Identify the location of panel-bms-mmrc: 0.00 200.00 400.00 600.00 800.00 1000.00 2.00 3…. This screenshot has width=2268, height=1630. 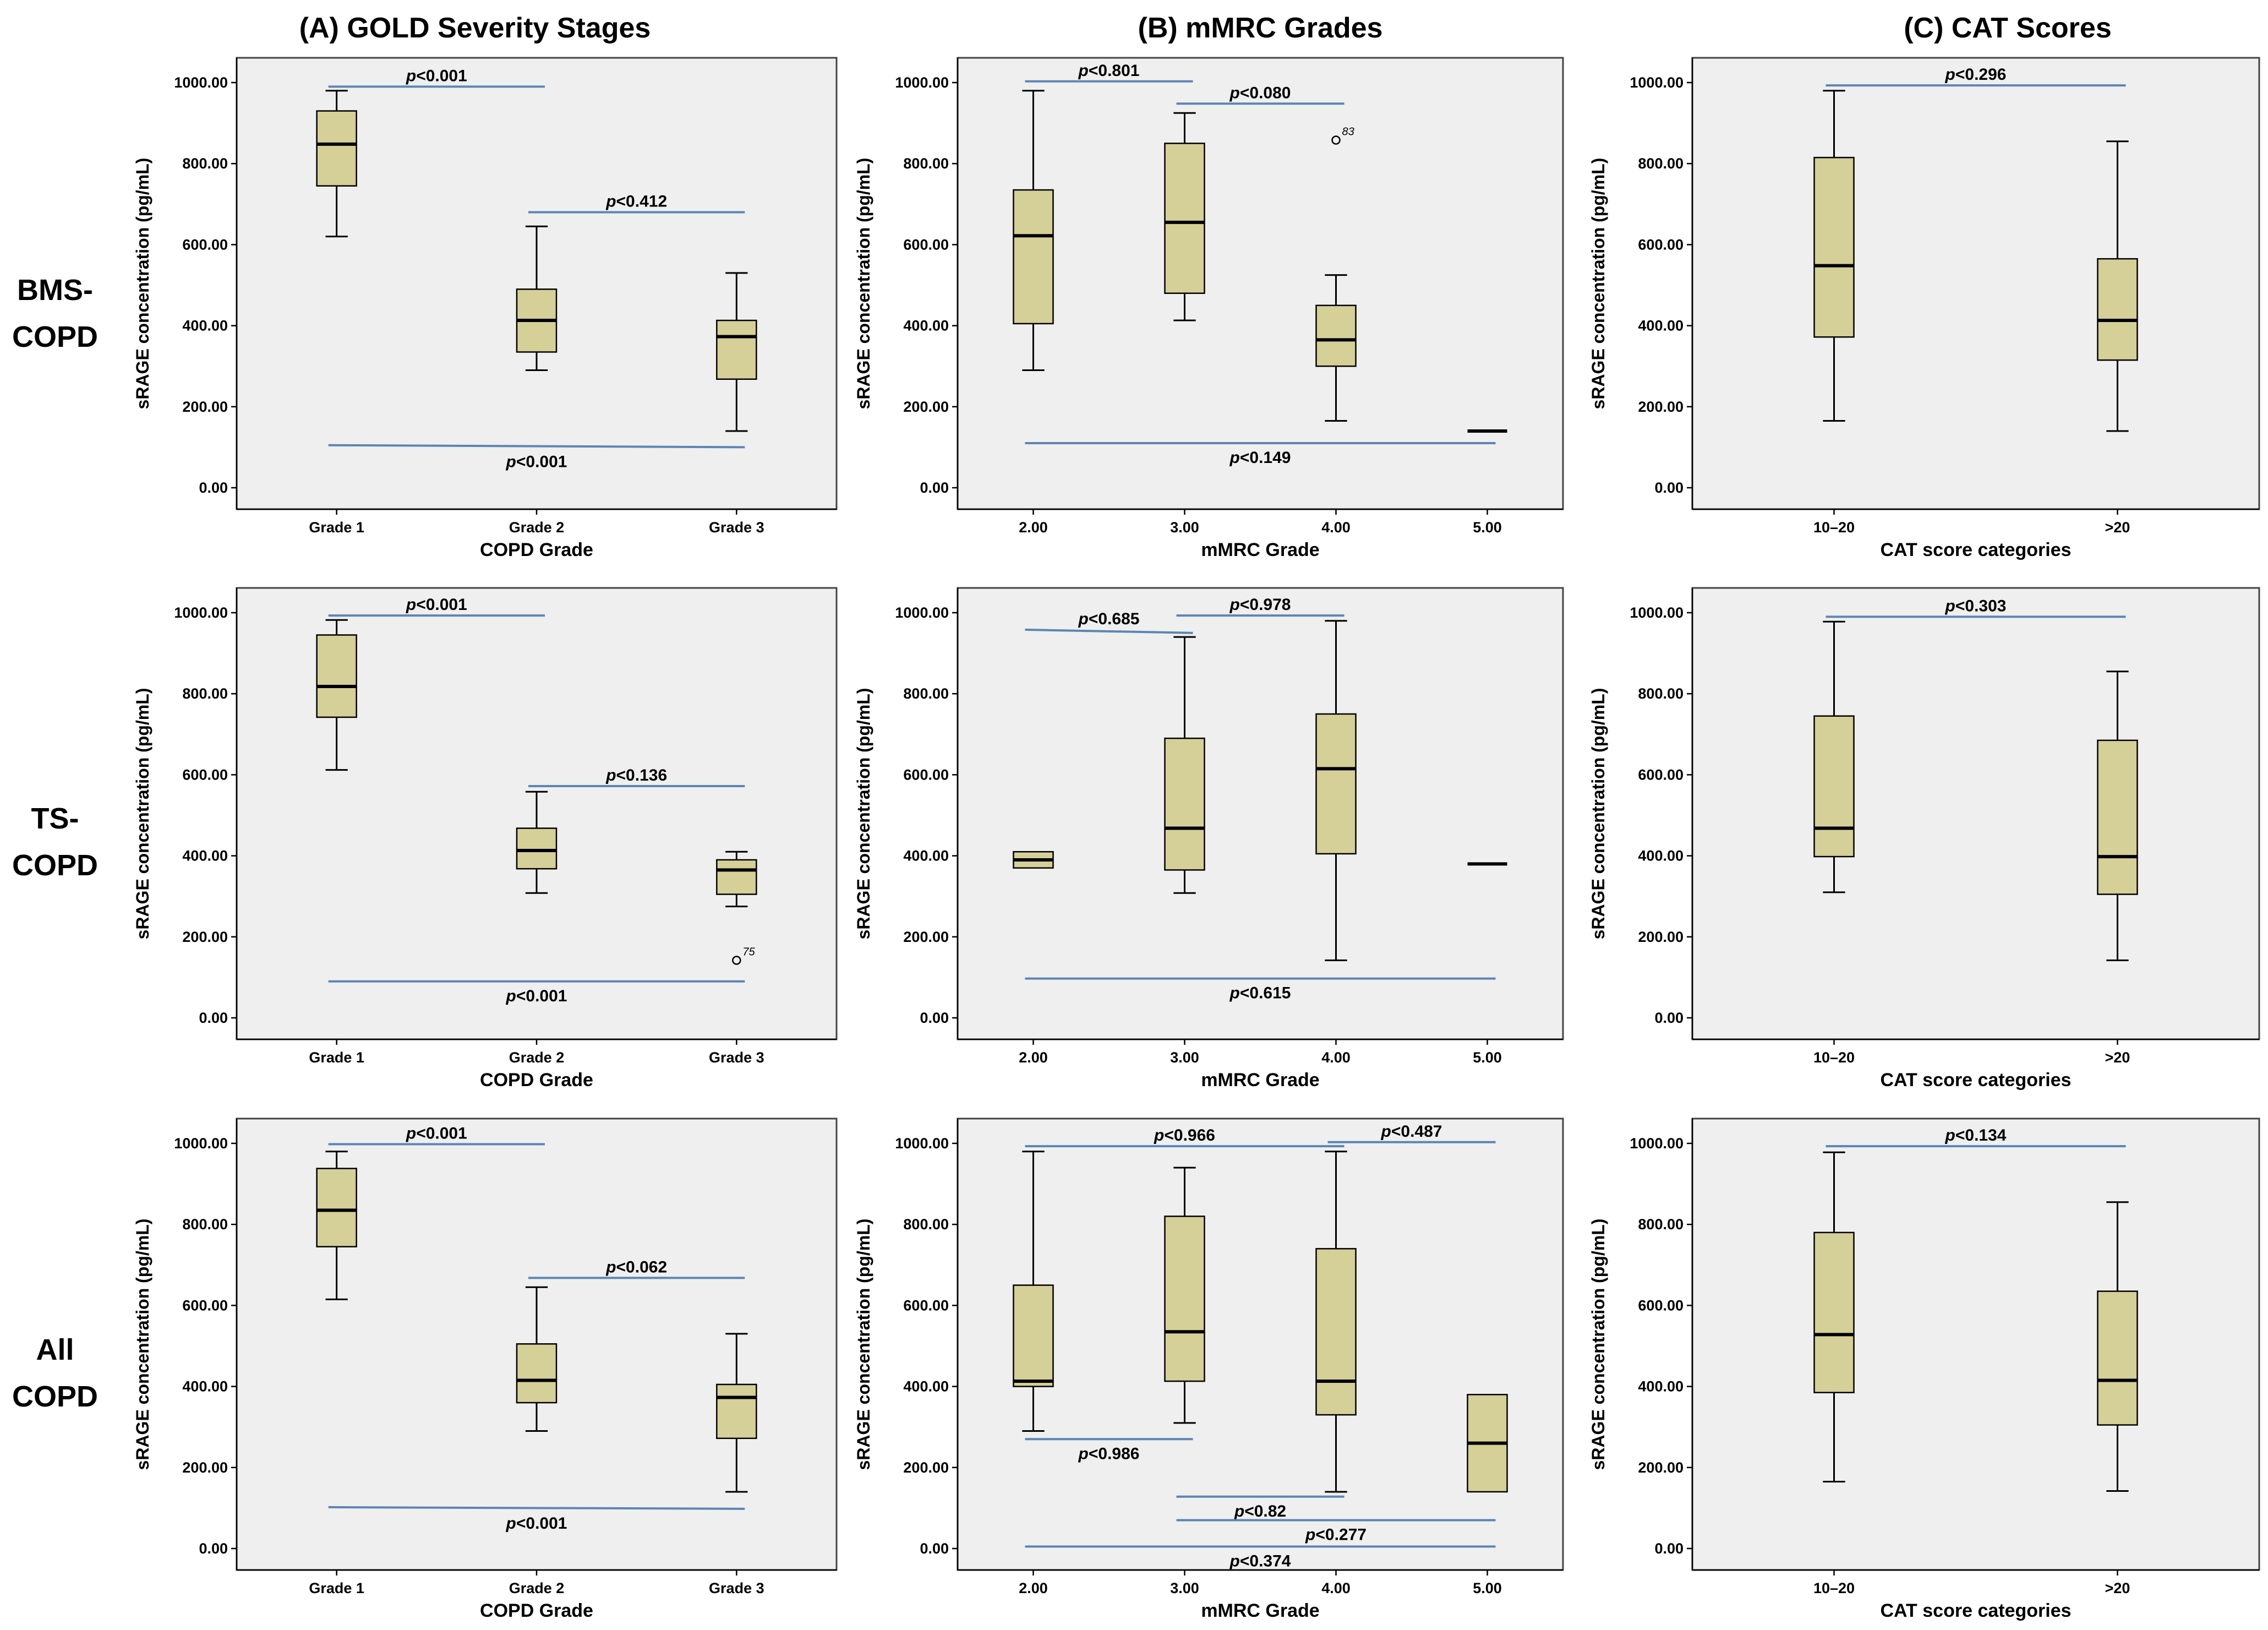
(1209, 309).